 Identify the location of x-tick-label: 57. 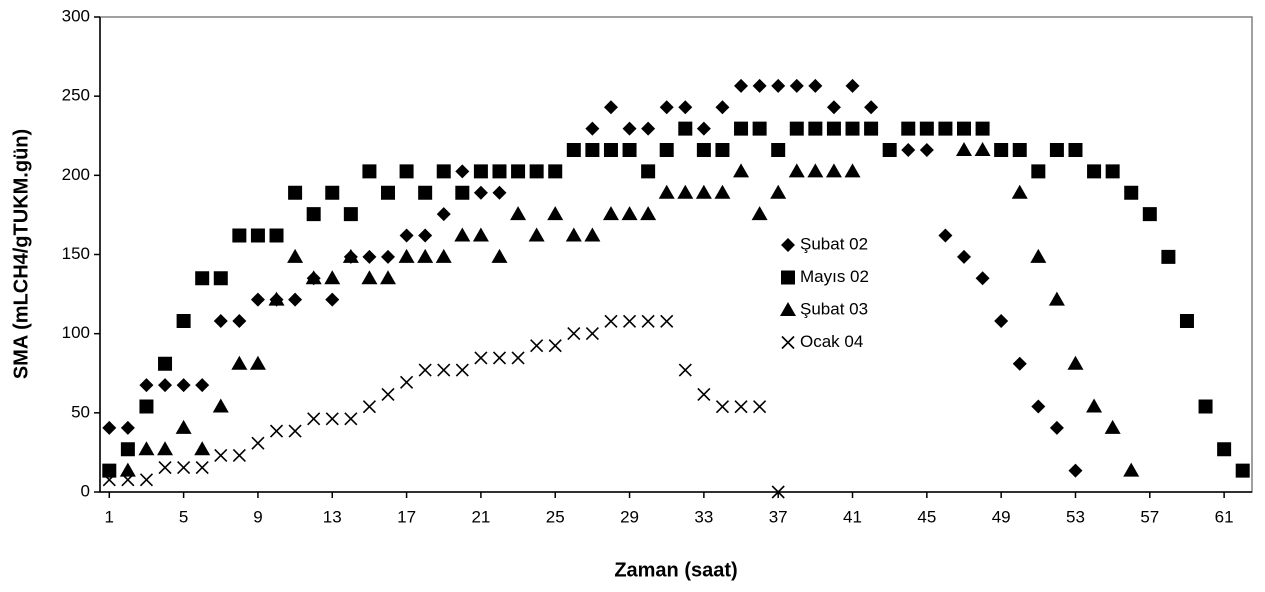
(1149, 516).